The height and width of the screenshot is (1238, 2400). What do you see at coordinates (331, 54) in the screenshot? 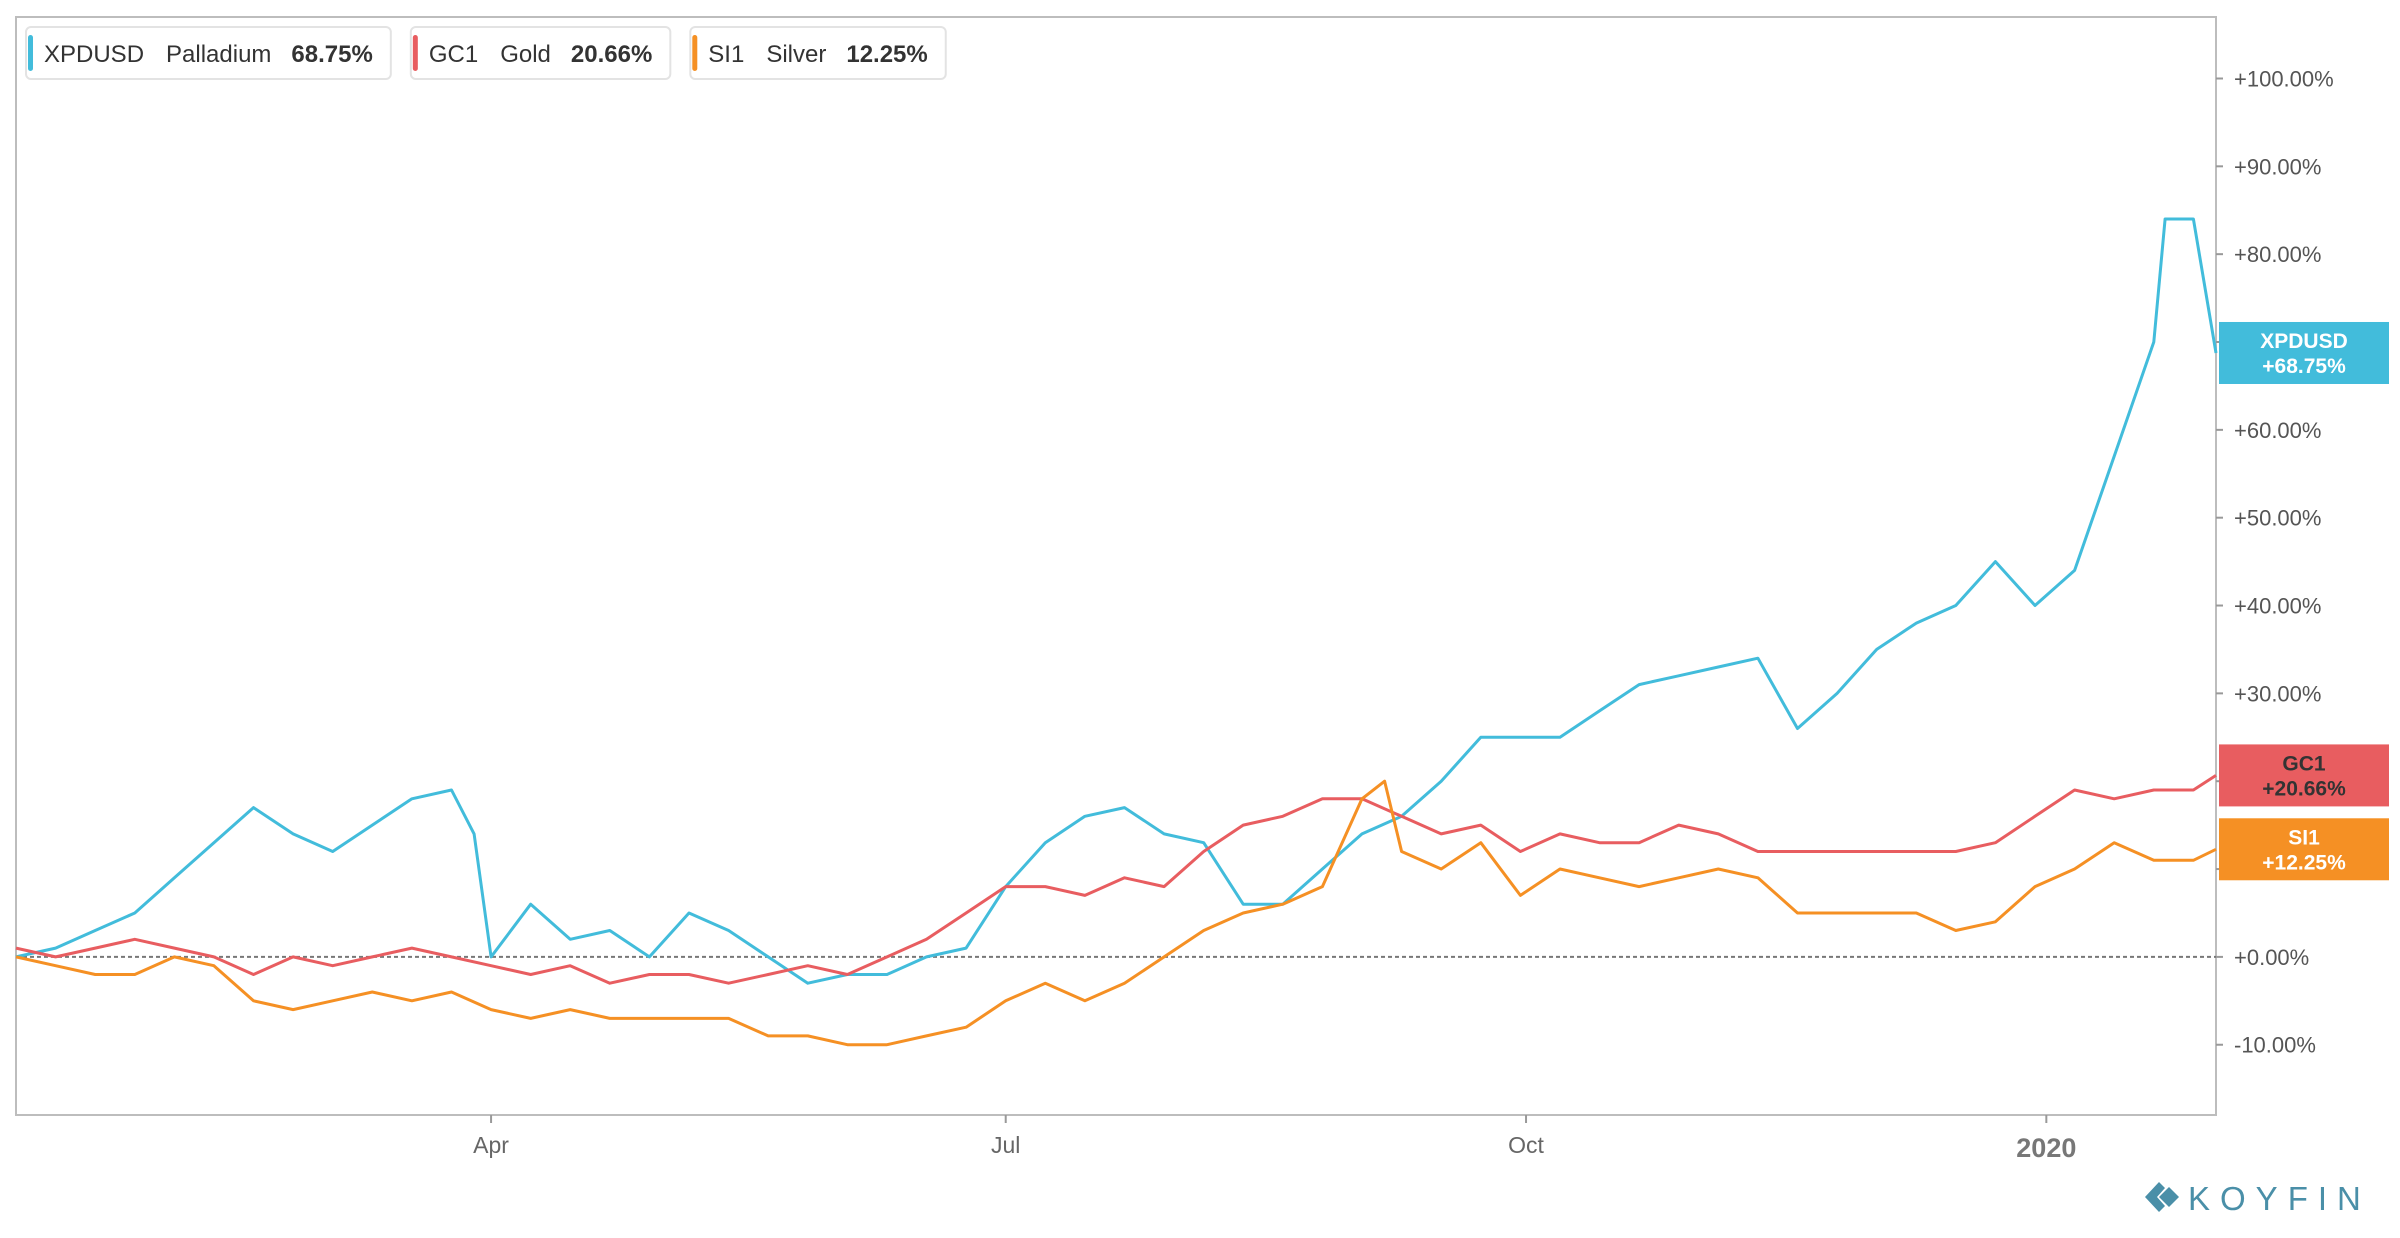
I see `legend-change: 68.75%` at bounding box center [331, 54].